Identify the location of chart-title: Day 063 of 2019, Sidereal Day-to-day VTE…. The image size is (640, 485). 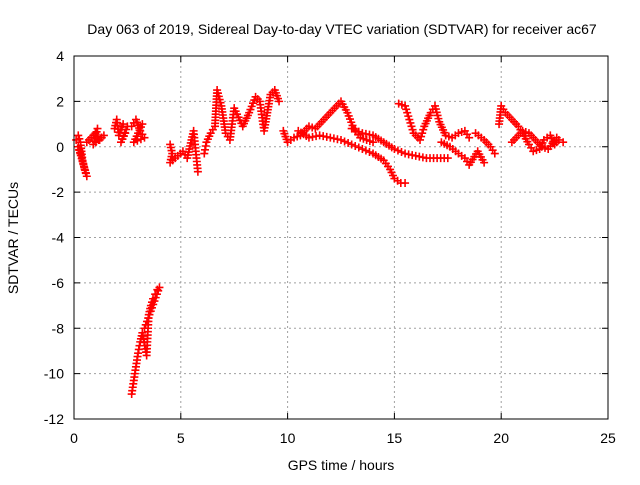
(342, 29).